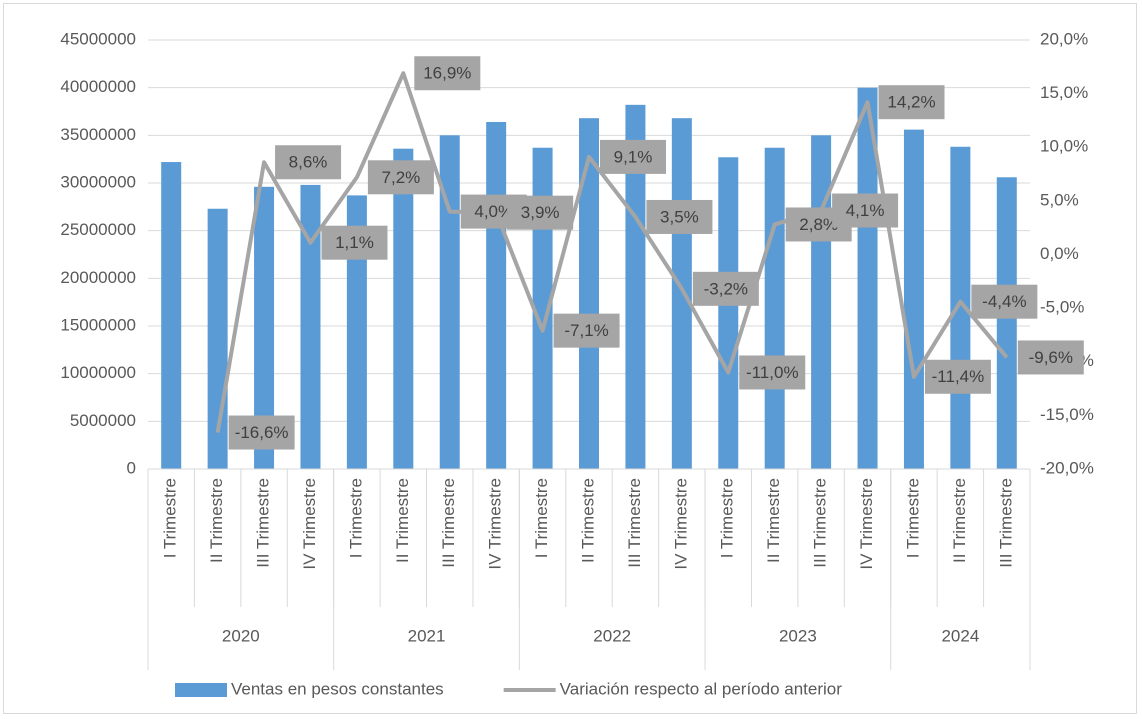  What do you see at coordinates (103, 420) in the screenshot?
I see `y-tick-label: 5000000` at bounding box center [103, 420].